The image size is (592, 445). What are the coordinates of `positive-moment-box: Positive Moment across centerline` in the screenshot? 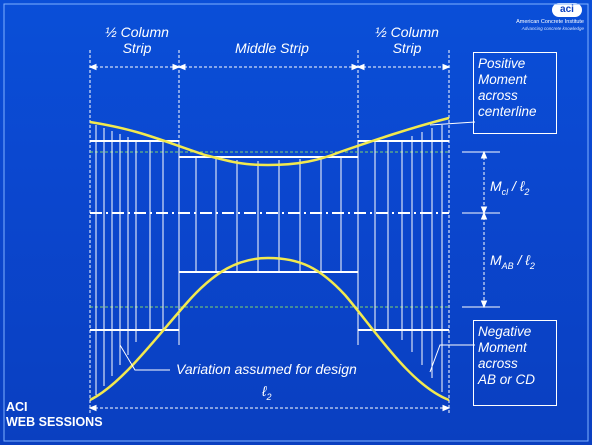 It's located at (515, 93).